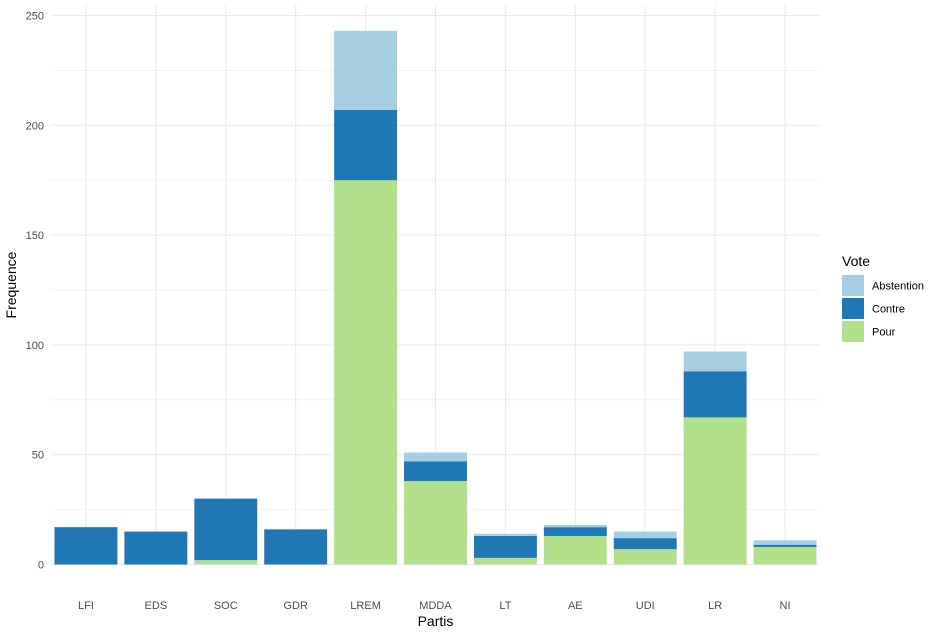 This screenshot has width=945, height=632. Describe the element at coordinates (645, 535) in the screenshot. I see `bar-udi-abstention` at that location.